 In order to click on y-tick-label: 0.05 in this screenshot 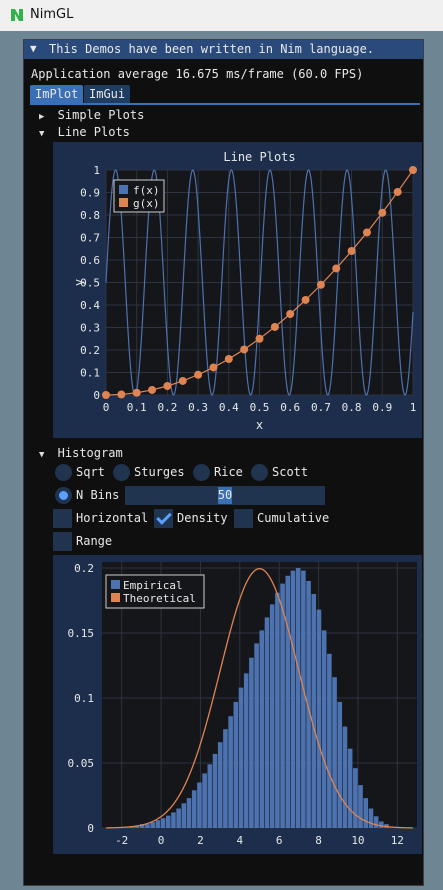, I will do `click(81, 763)`.